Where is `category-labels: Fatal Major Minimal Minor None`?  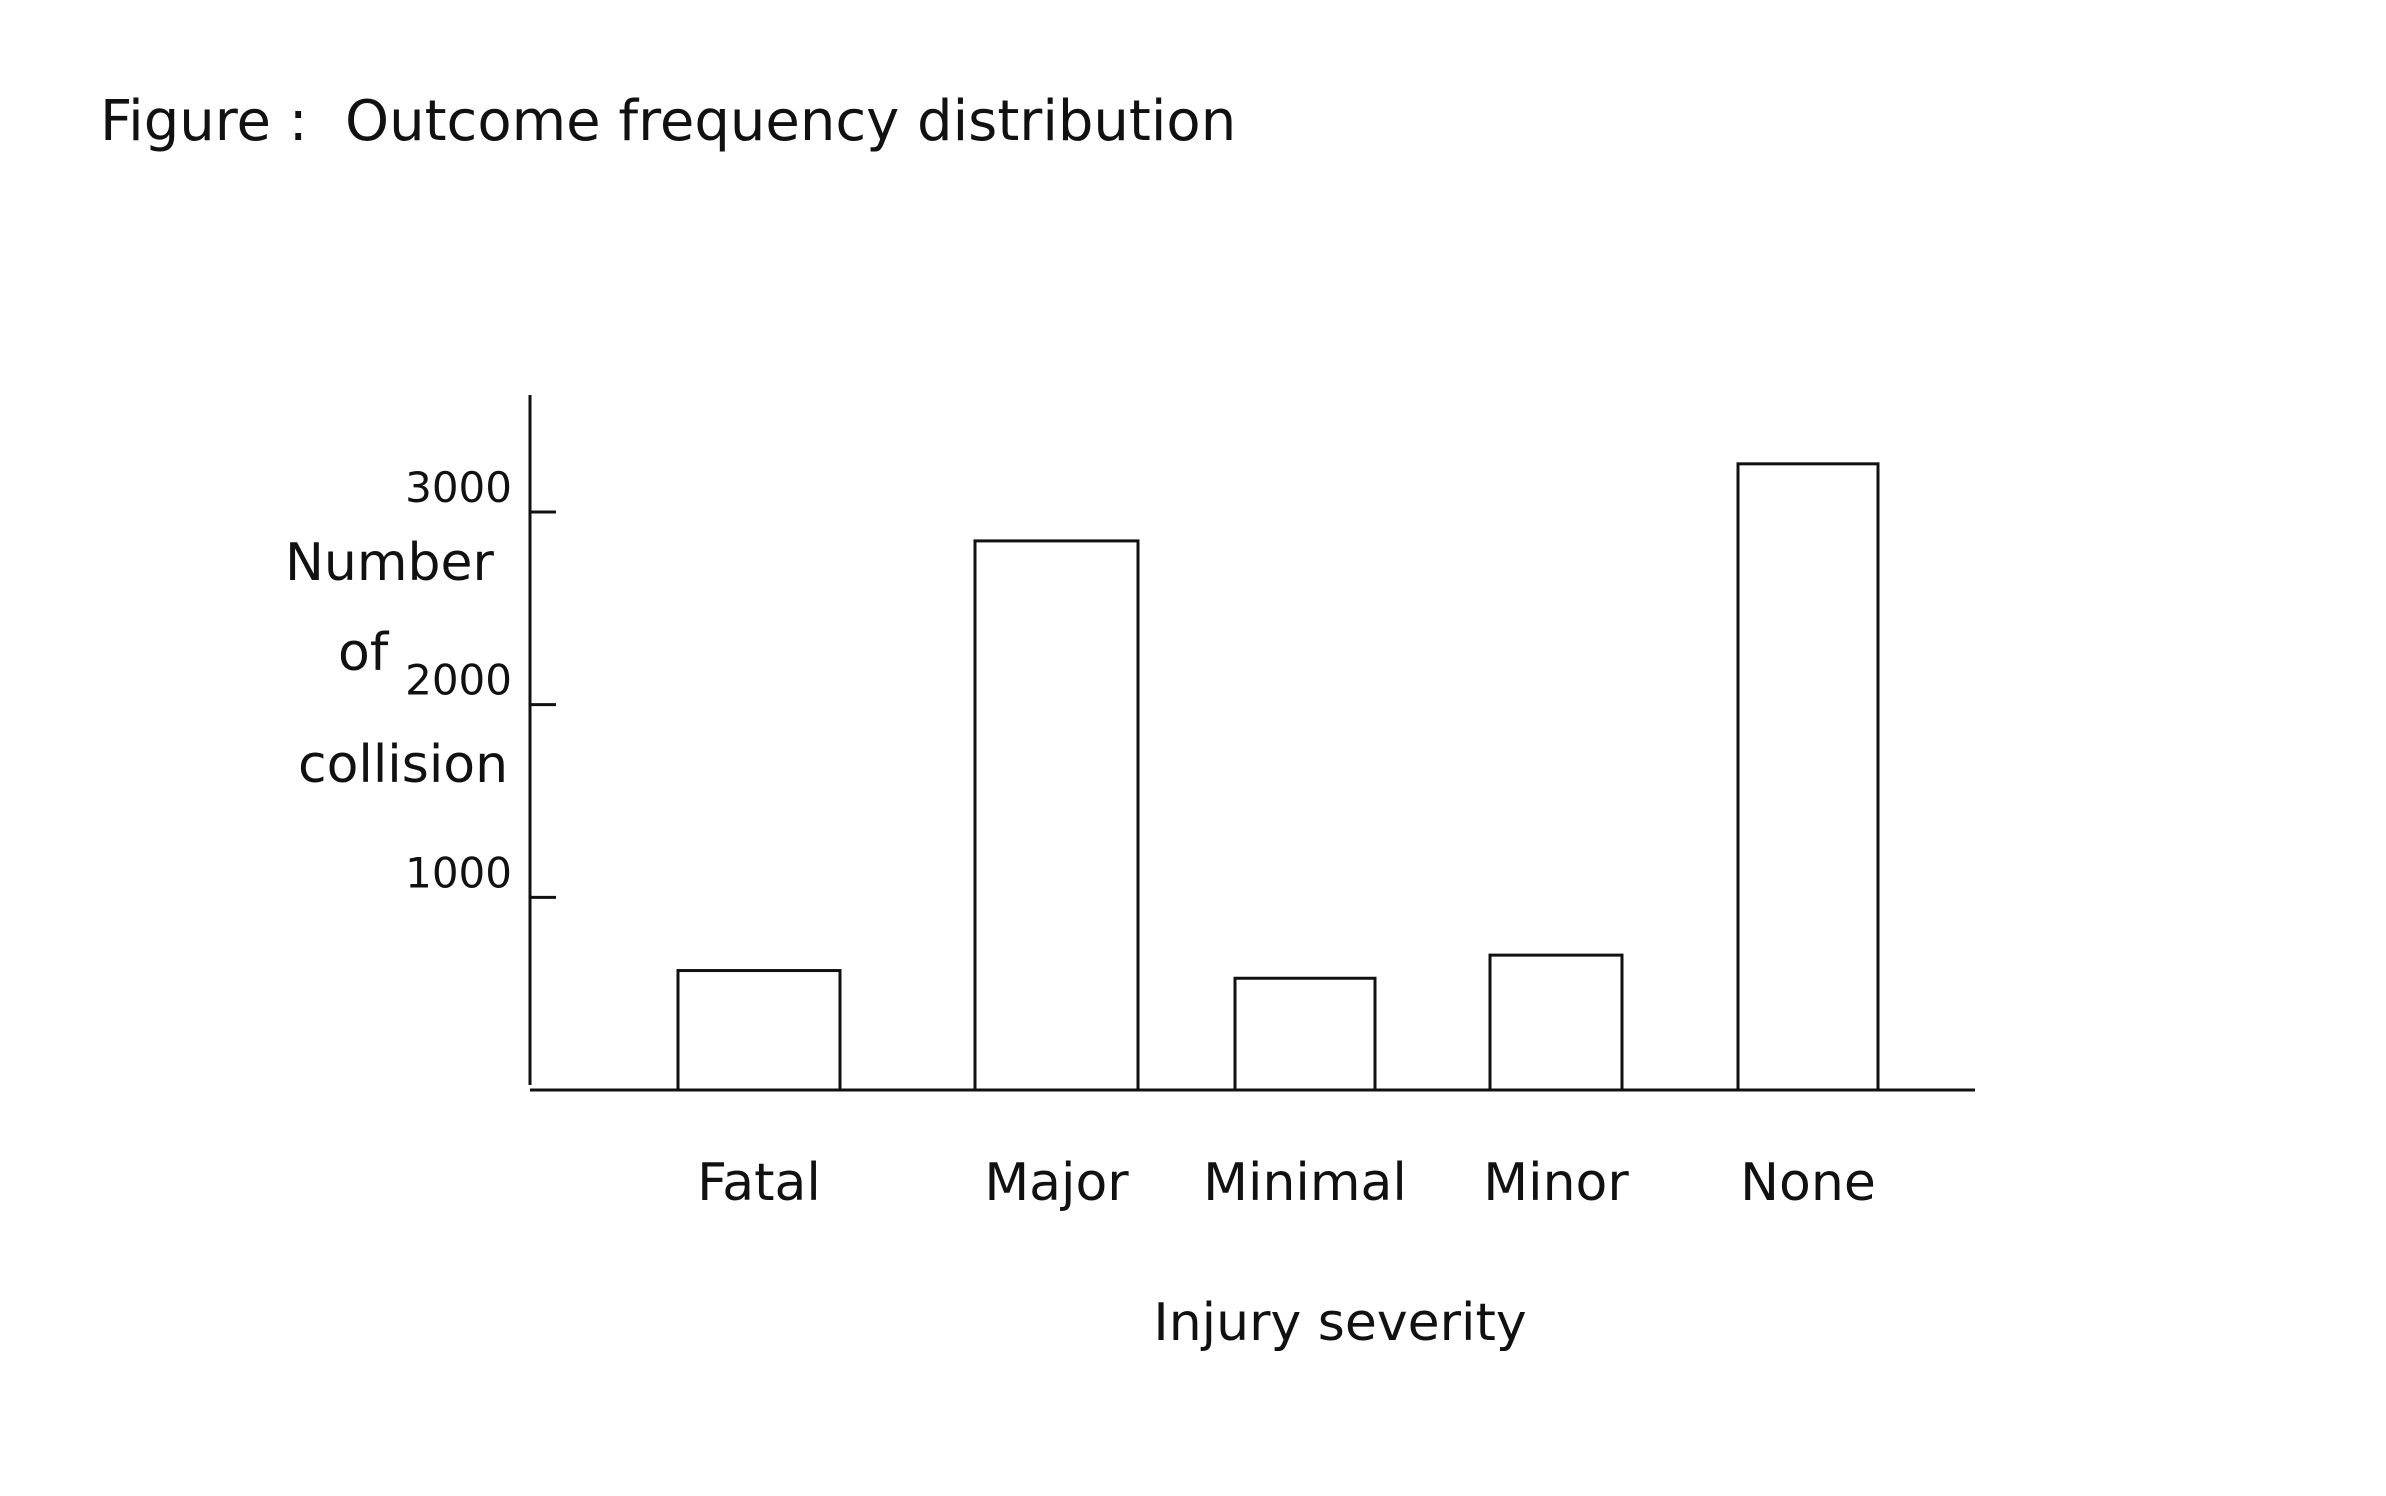 category-labels: Fatal Major Minimal Minor None is located at coordinates (1286, 1183).